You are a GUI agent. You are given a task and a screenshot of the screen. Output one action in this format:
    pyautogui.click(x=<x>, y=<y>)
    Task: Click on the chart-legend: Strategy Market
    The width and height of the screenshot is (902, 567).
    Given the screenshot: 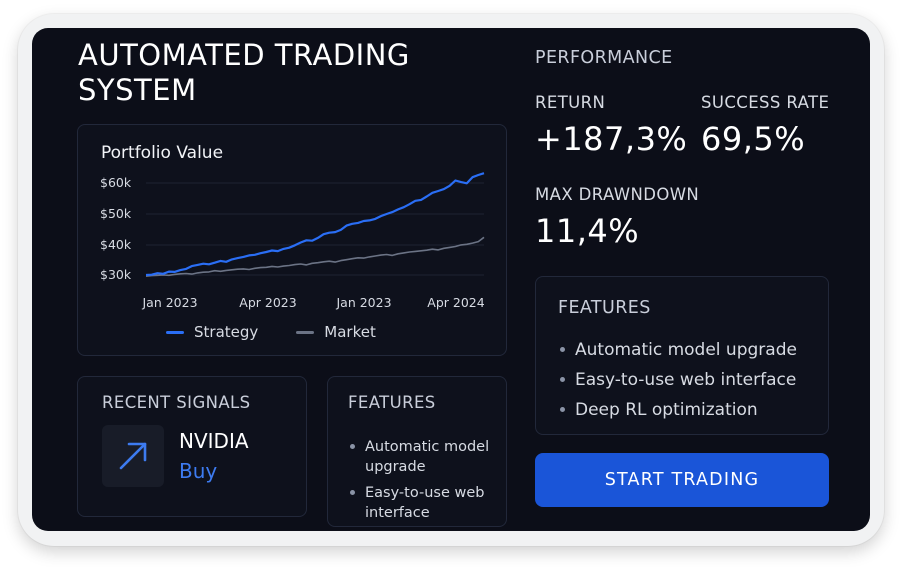 What is the action you would take?
    pyautogui.click(x=271, y=332)
    